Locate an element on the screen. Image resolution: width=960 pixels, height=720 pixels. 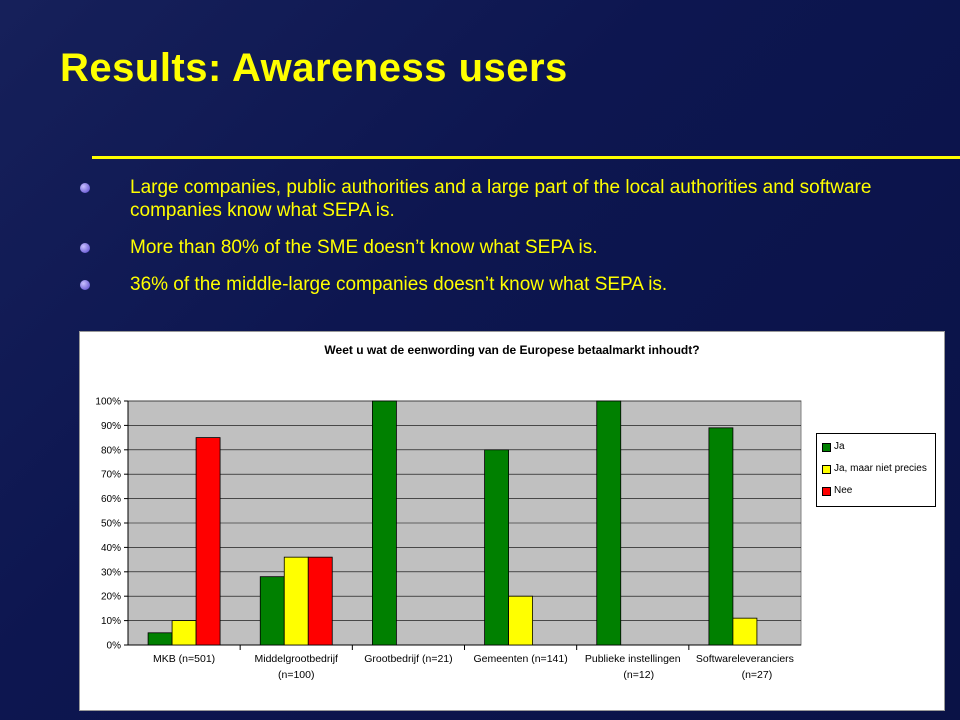
y-tick-label: 90% is located at coordinates (111, 426).